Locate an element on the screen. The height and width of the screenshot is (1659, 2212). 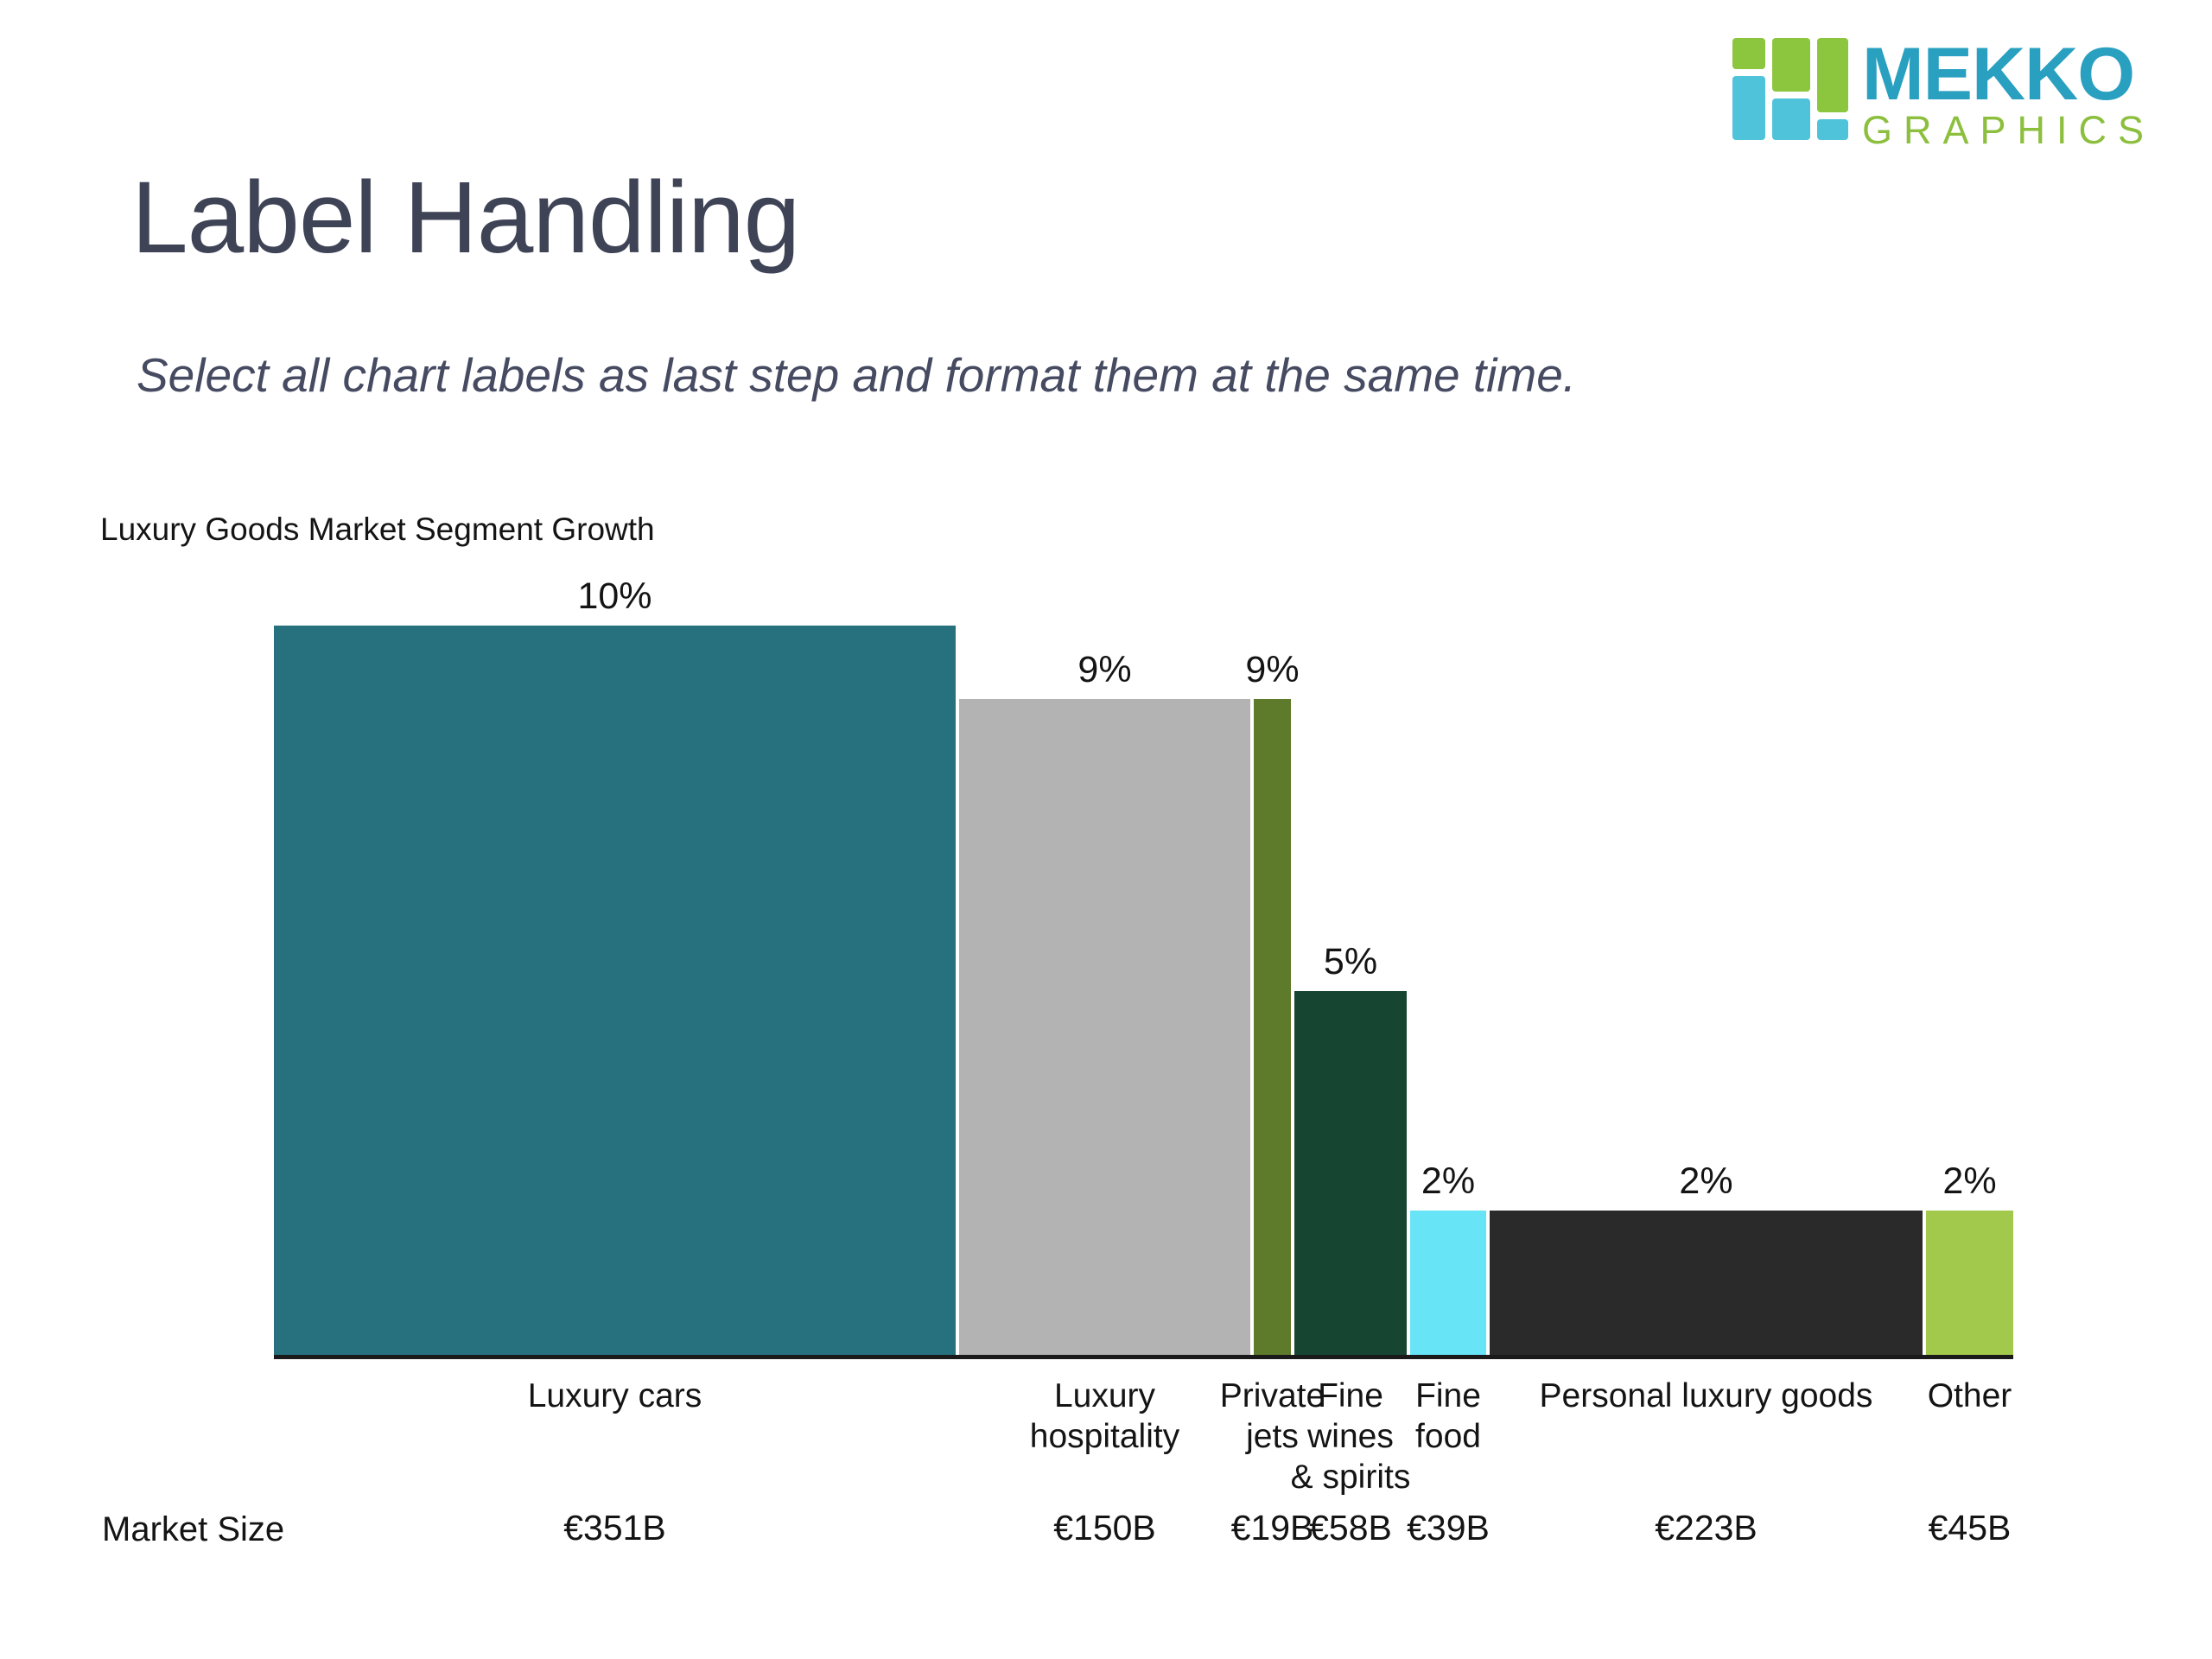
category-label-fine-food: Fine food is located at coordinates (1448, 1416).